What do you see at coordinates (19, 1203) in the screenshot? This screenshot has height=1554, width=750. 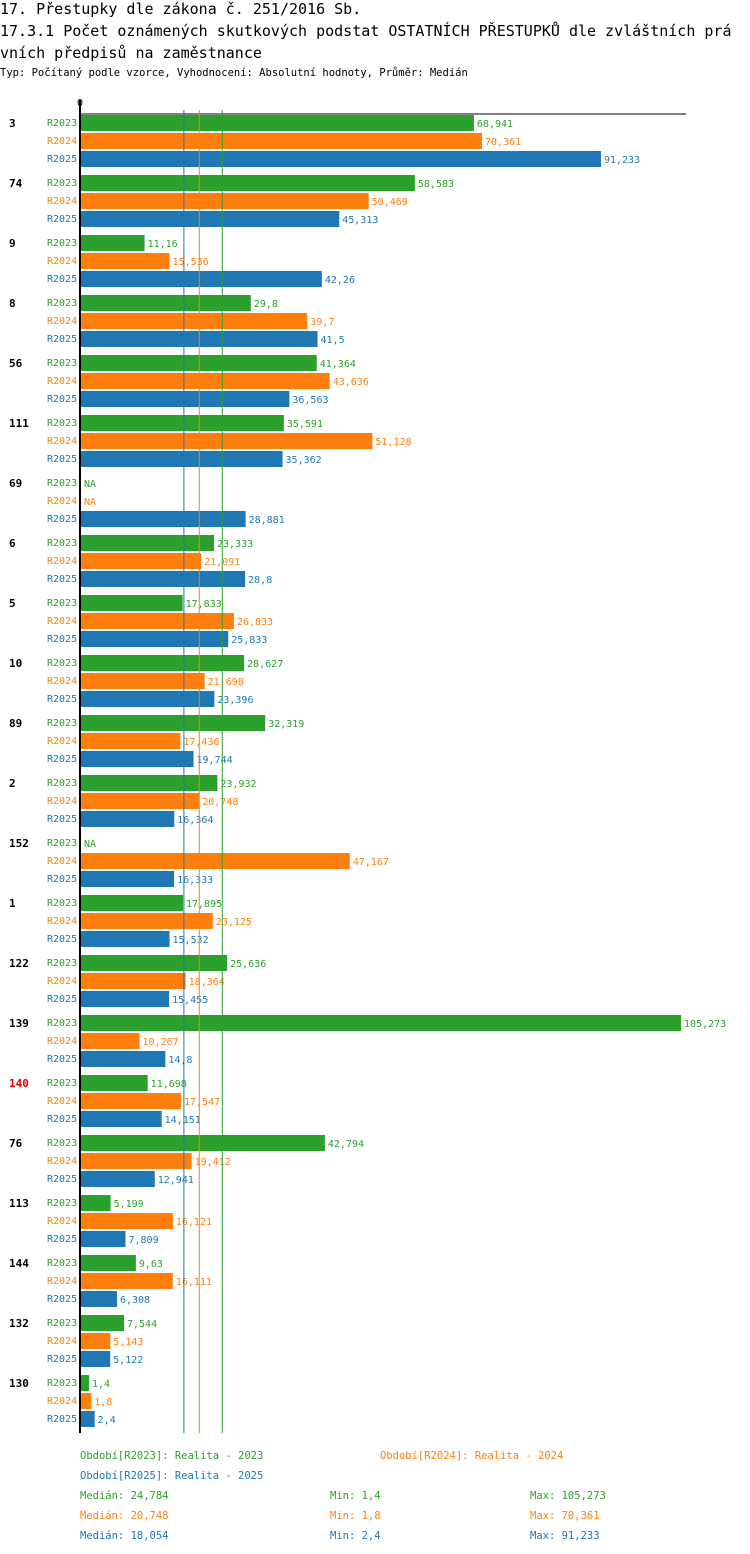 I see `category-label: 113` at bounding box center [19, 1203].